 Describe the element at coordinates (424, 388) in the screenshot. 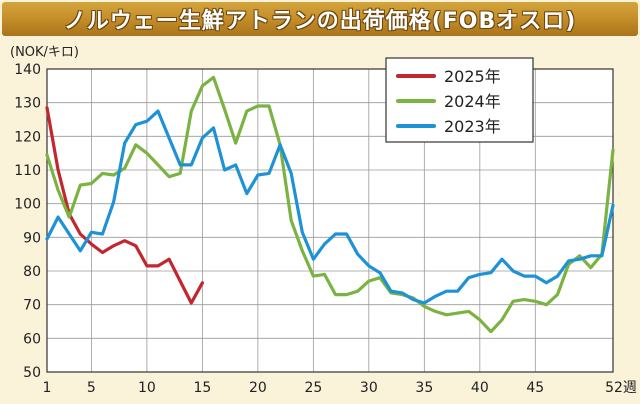

I see `x-tick-label: 35` at that location.